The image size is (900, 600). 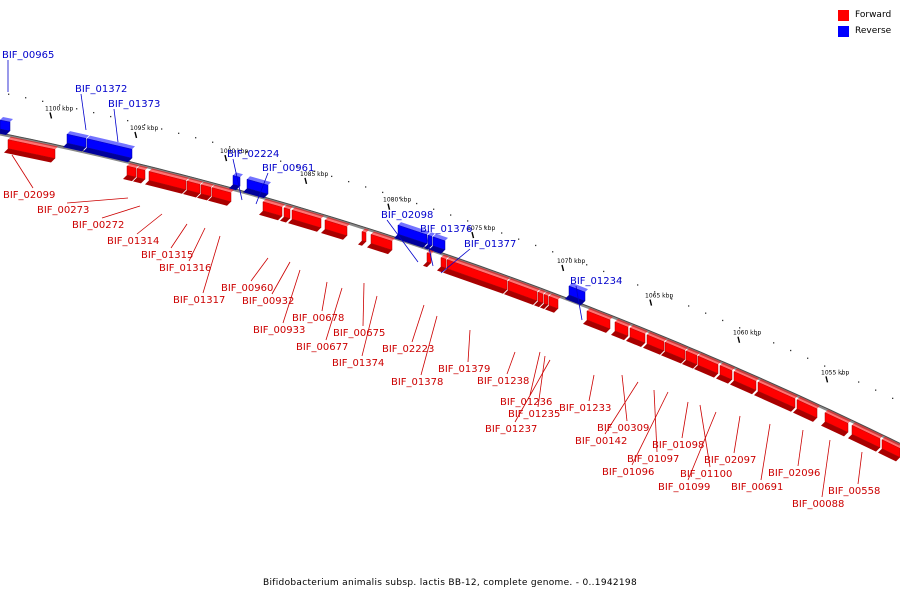 What do you see at coordinates (408, 349) in the screenshot?
I see `forward-label-14-text: BIF_02223` at bounding box center [408, 349].